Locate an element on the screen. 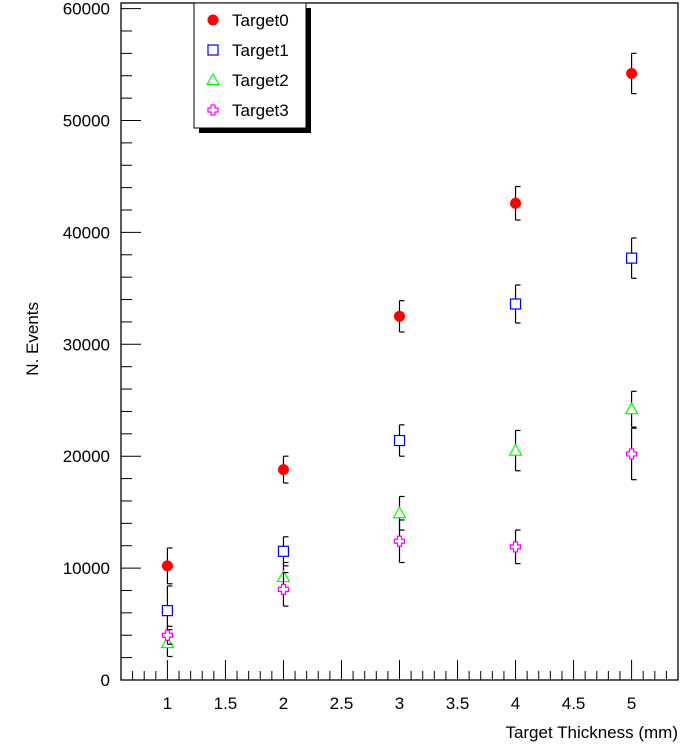 The image size is (692, 748). x-tick-label: 3 is located at coordinates (399, 703).